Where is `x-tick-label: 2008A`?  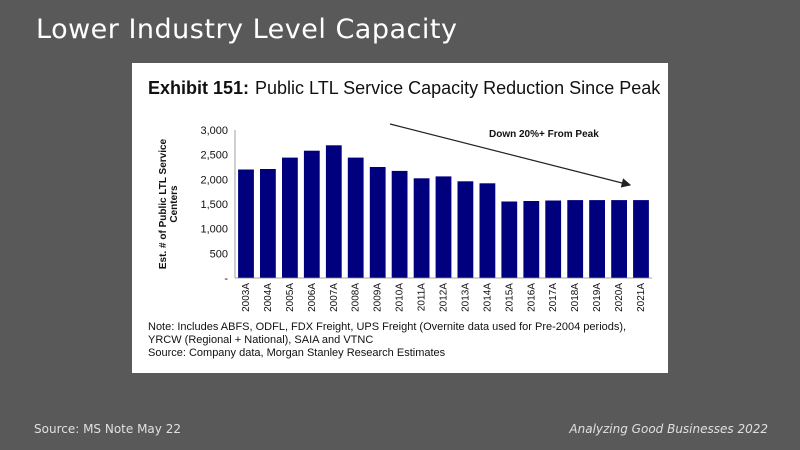 x-tick-label: 2008A is located at coordinates (356, 297).